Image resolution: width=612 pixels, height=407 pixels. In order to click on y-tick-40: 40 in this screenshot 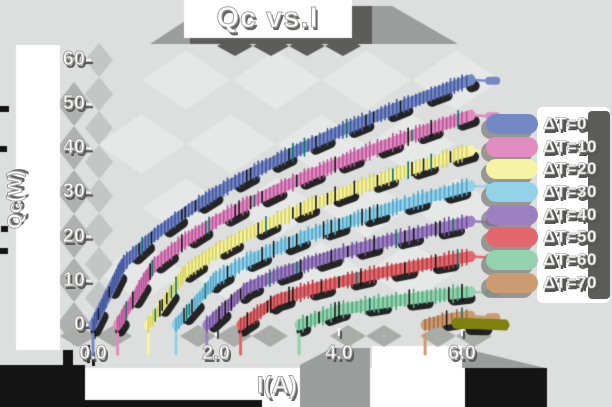, I will do `click(73, 147)`.